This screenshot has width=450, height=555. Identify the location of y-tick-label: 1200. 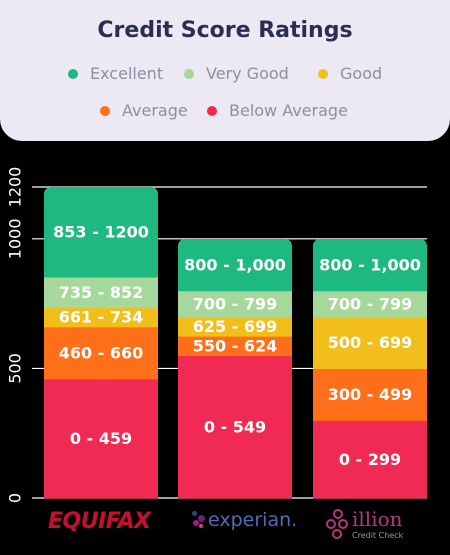
(15, 187).